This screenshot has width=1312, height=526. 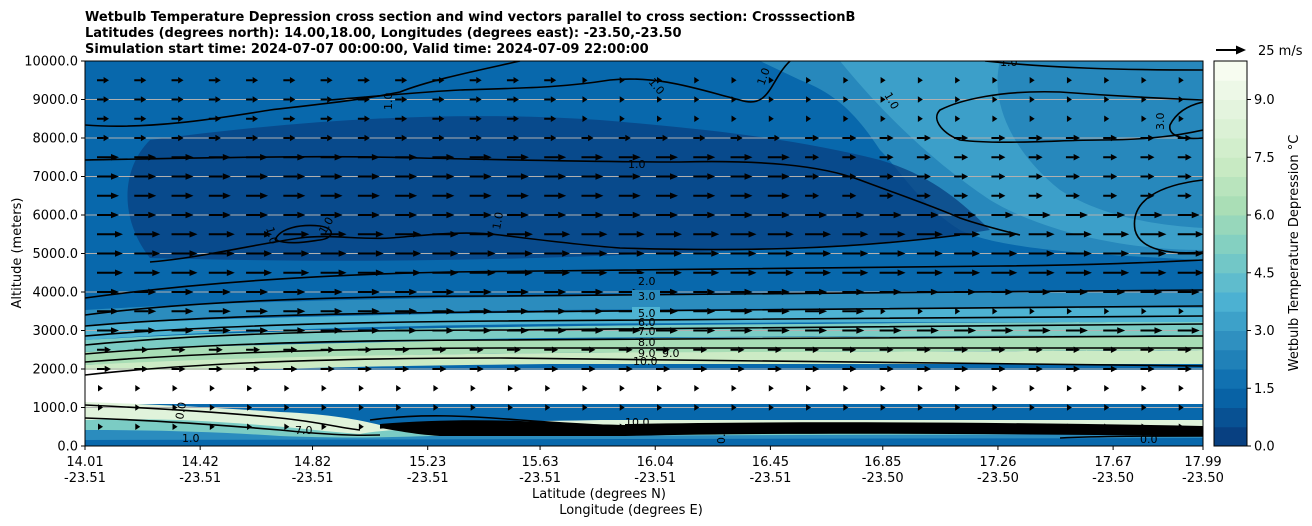 What do you see at coordinates (997, 462) in the screenshot?
I see `x-tick-label-lat: 17.26` at bounding box center [997, 462].